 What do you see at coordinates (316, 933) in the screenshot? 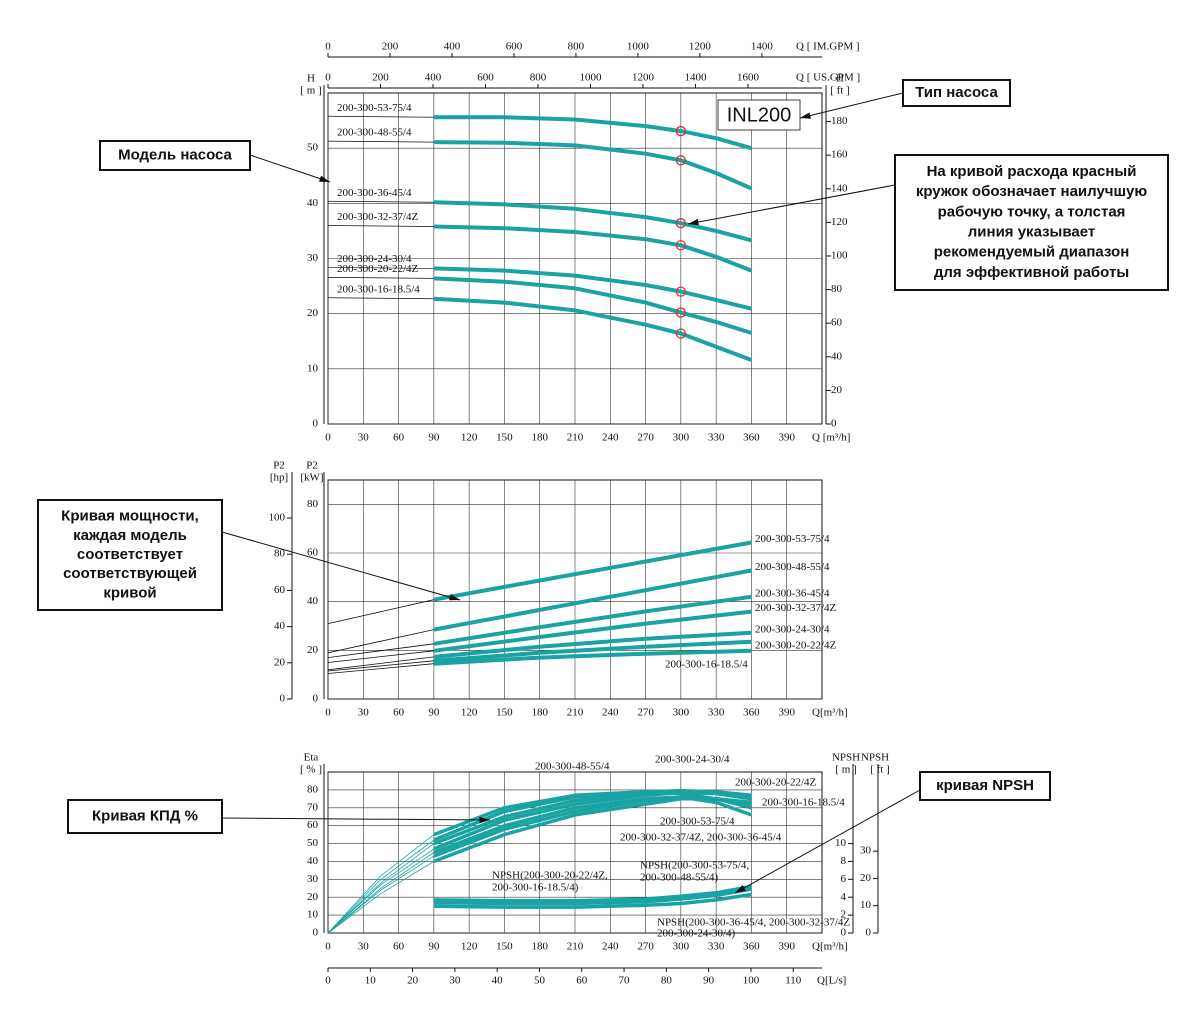
I see `y-tick-label: 0` at bounding box center [316, 933].